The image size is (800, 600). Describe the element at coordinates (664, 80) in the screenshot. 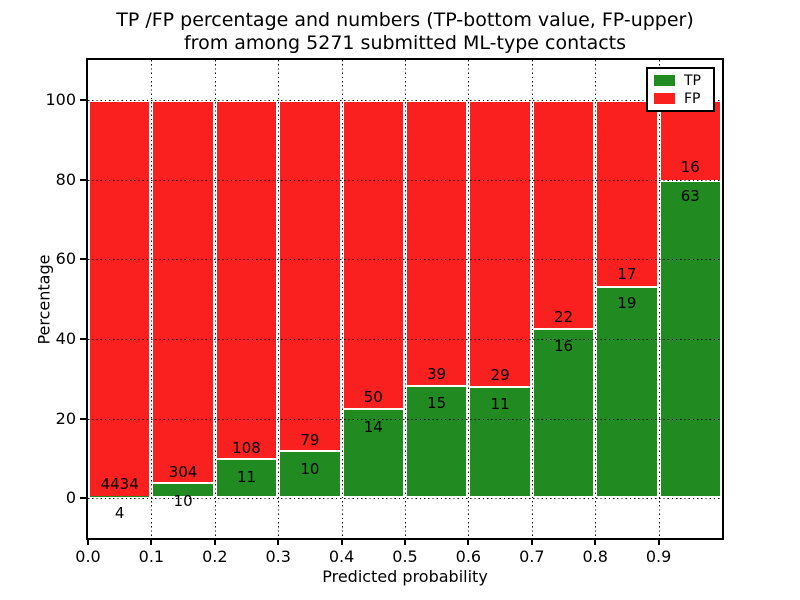

I see `legend-swatch-tp` at that location.